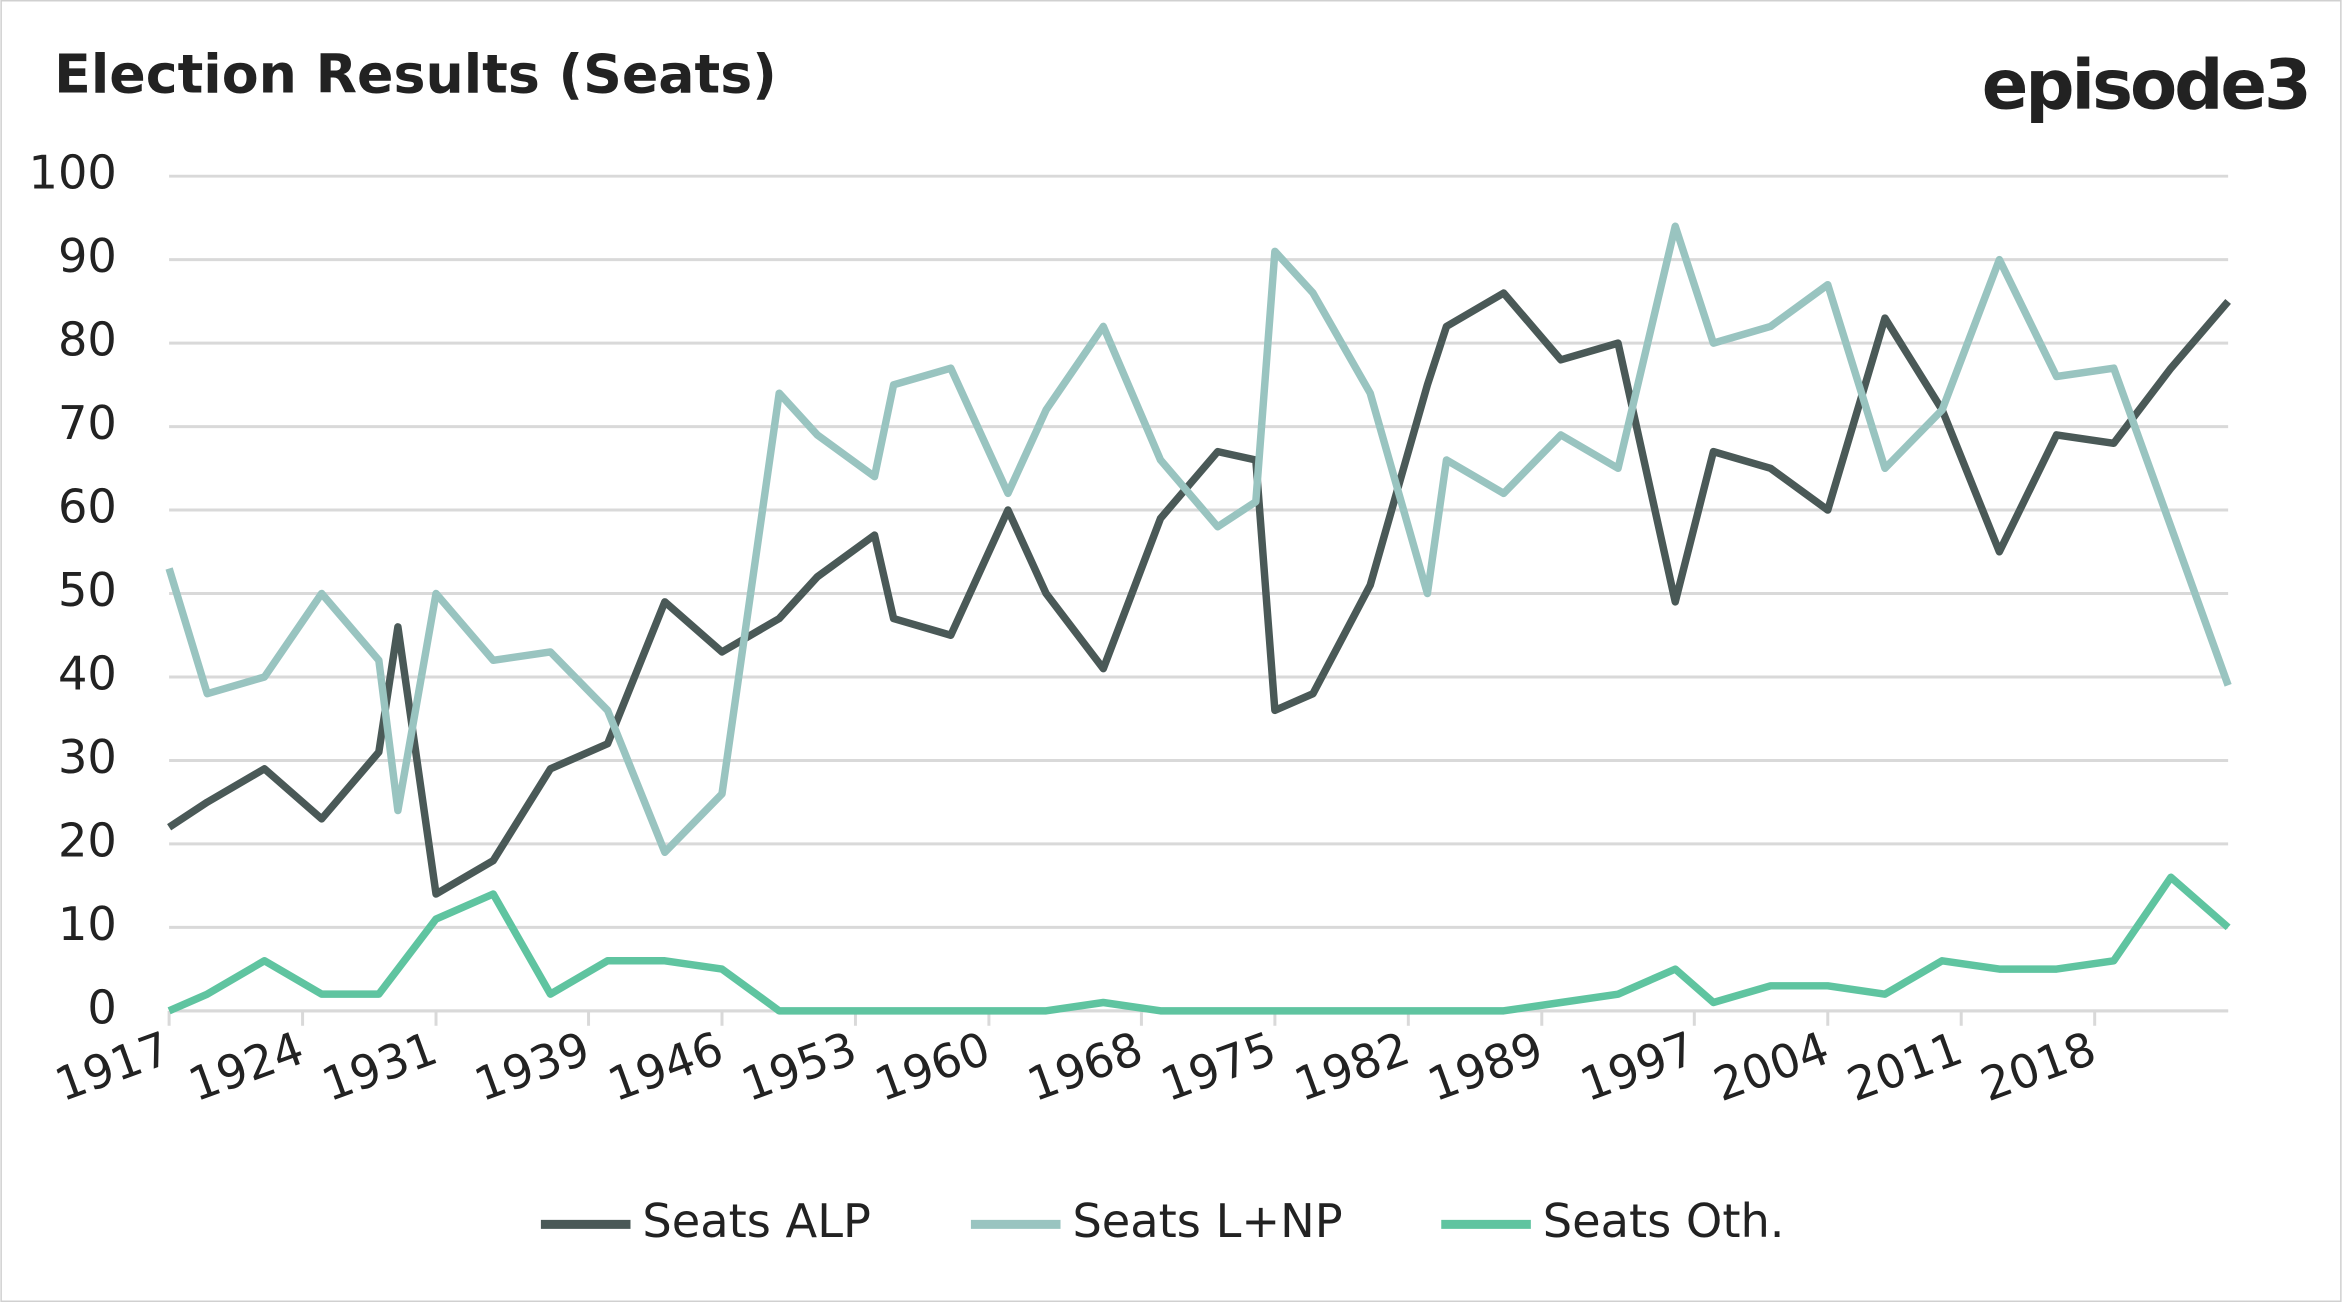  What do you see at coordinates (87, 507) in the screenshot?
I see `y-tick-label: 60` at bounding box center [87, 507].